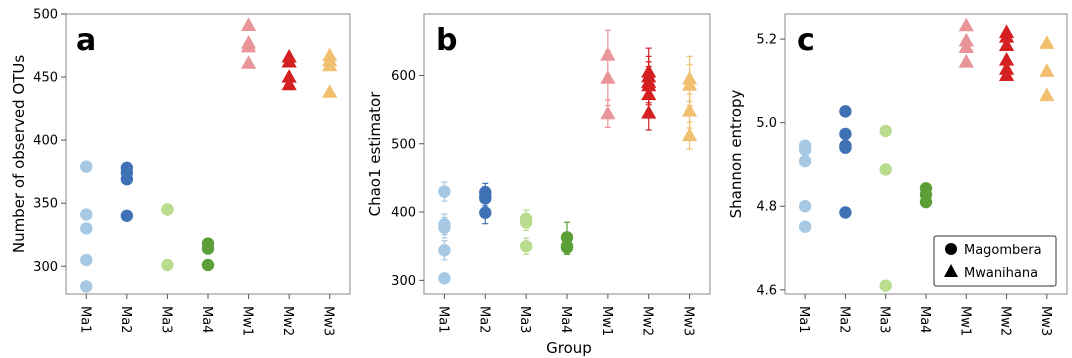 The height and width of the screenshot is (358, 1072). Describe the element at coordinates (1001, 273) in the screenshot. I see `legend-label-mwanihana: Mwanihana` at that location.